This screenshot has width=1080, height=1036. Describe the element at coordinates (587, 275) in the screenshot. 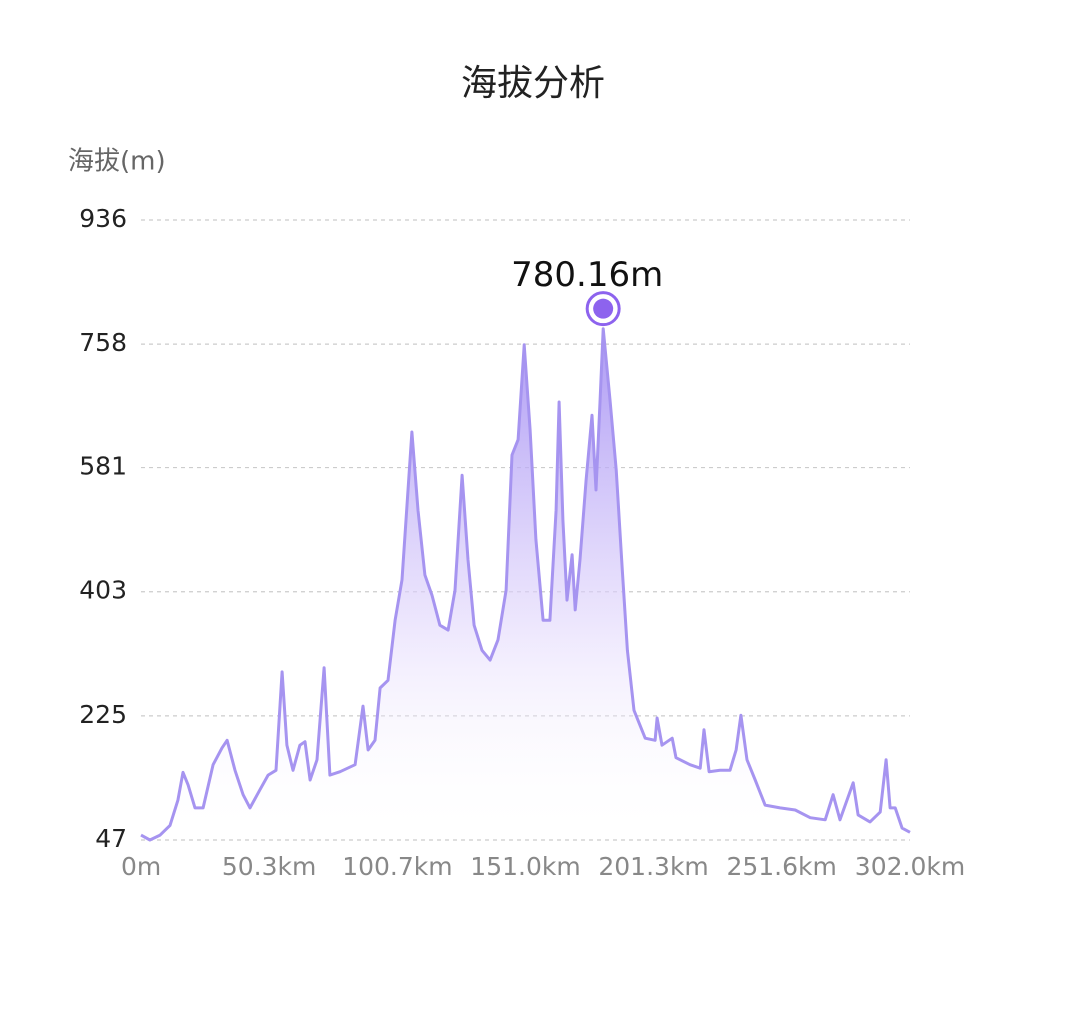

I see `peak-label: 780.16m` at that location.